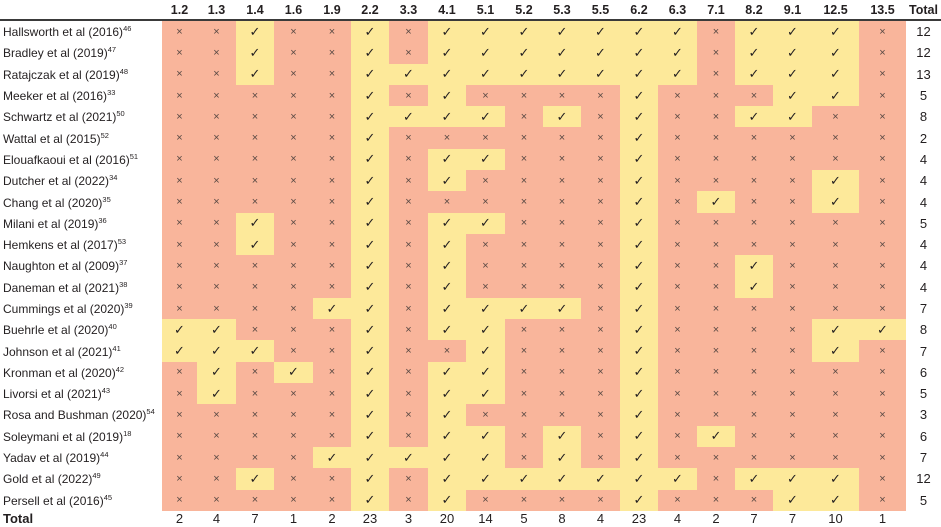 The width and height of the screenshot is (941, 527). What do you see at coordinates (56, 181) in the screenshot?
I see `study-name: Dutcher et al (2022)` at bounding box center [56, 181].